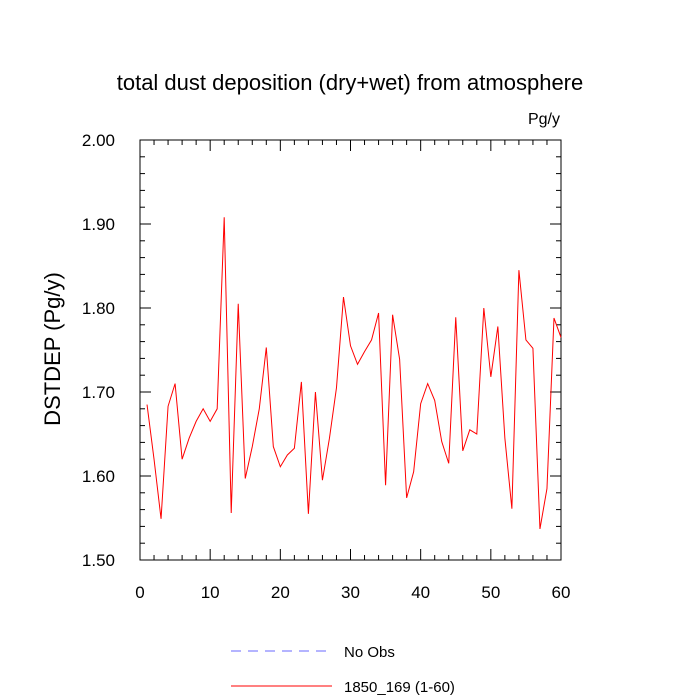 The image size is (700, 700). Describe the element at coordinates (343, 670) in the screenshot. I see `legend: No Obs 1850_169 (1-60)` at that location.